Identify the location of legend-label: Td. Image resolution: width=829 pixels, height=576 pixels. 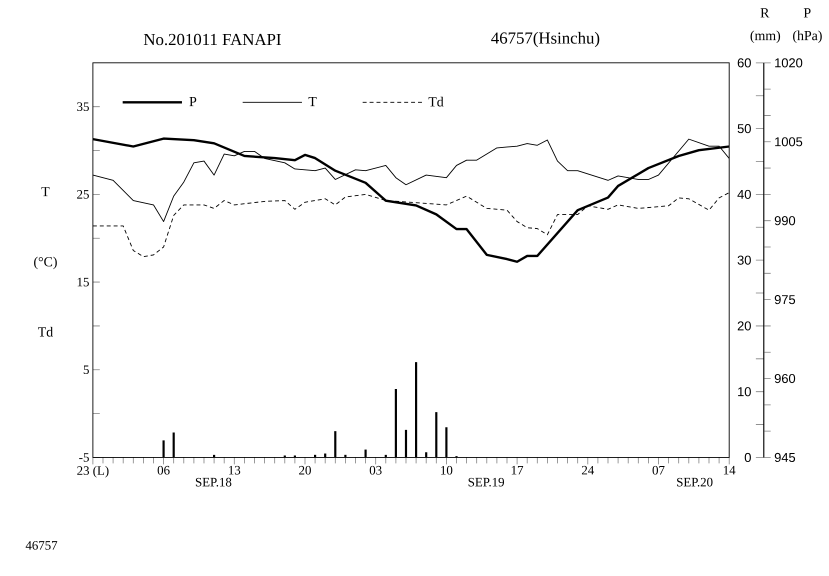
(436, 101).